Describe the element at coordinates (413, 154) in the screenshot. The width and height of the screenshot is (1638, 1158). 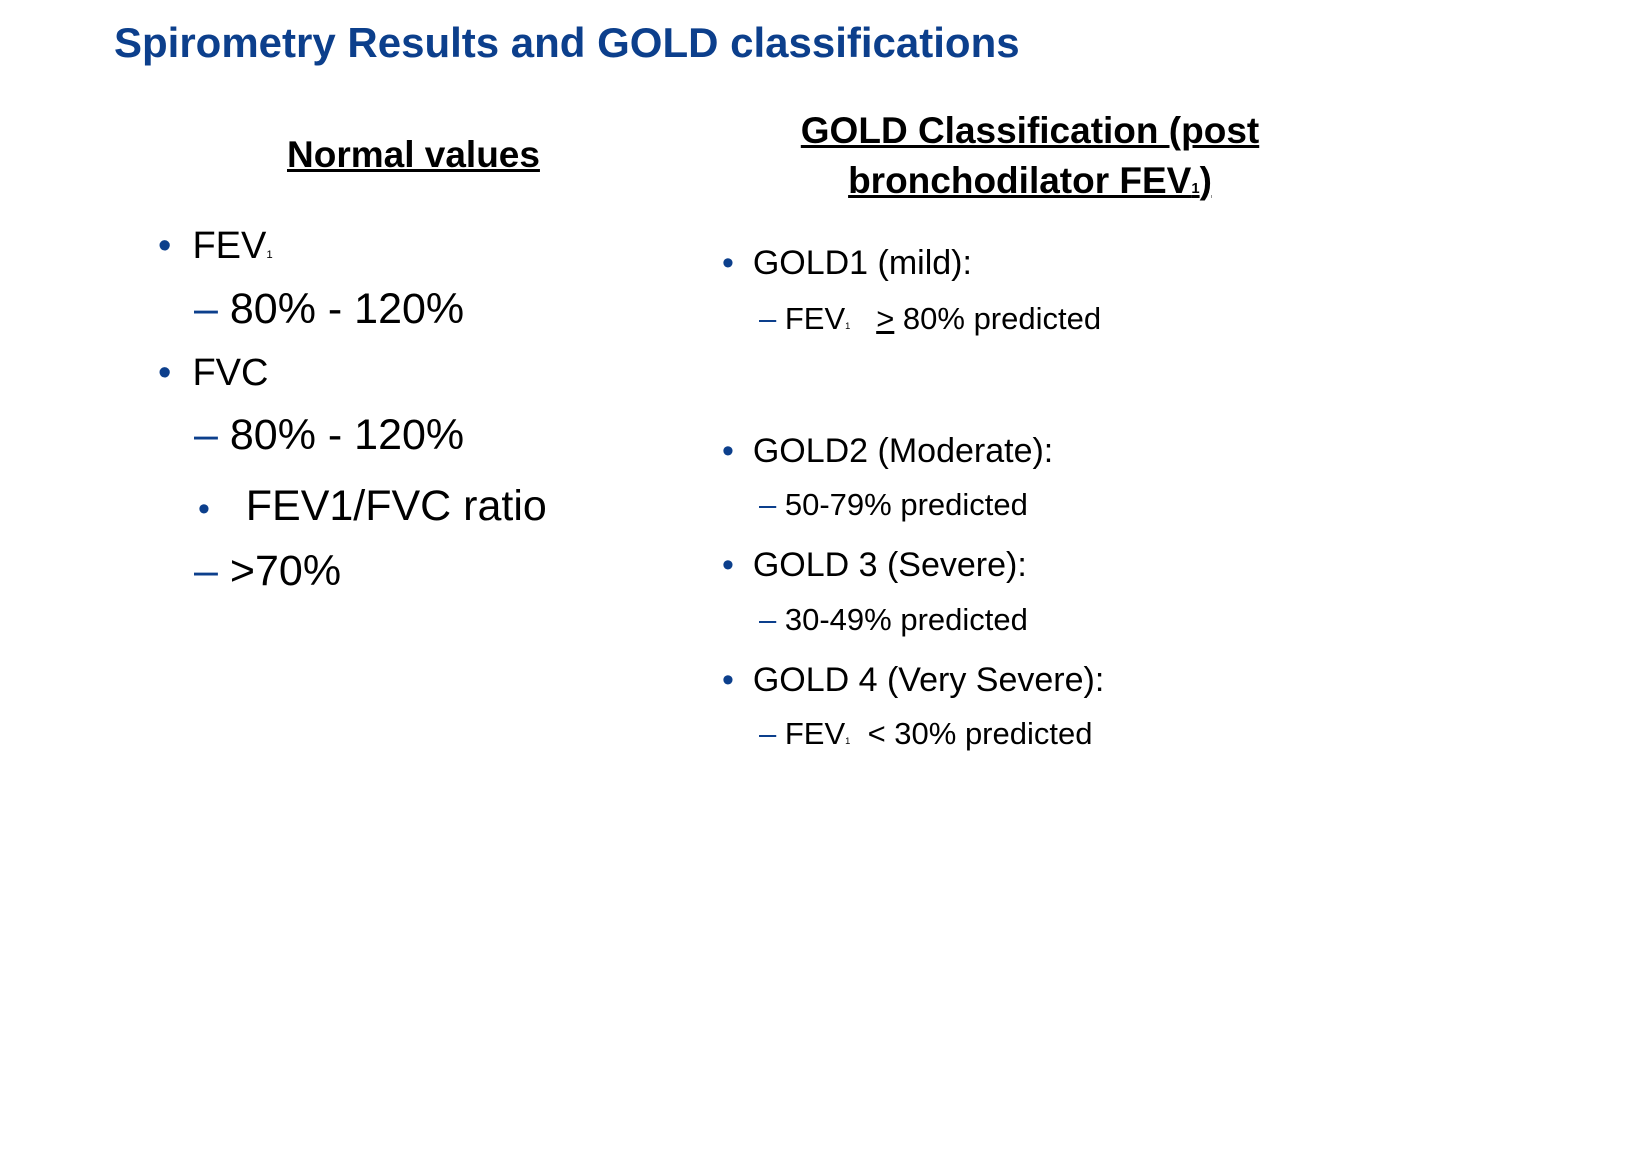
I see `normal-values-heading: Normal values` at that location.